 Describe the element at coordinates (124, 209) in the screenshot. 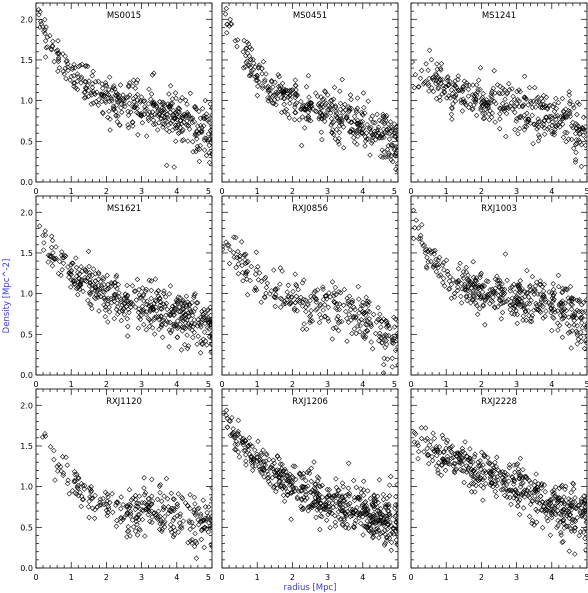

I see `panel-title: MS1621` at that location.